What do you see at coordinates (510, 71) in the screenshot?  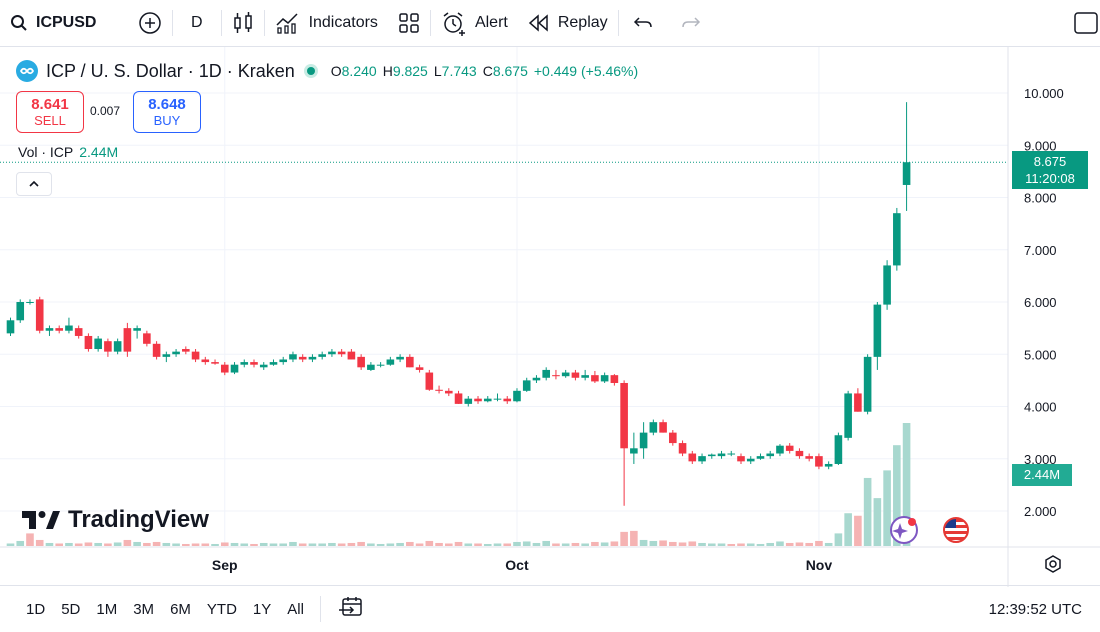 I see `close-value: 8.675` at bounding box center [510, 71].